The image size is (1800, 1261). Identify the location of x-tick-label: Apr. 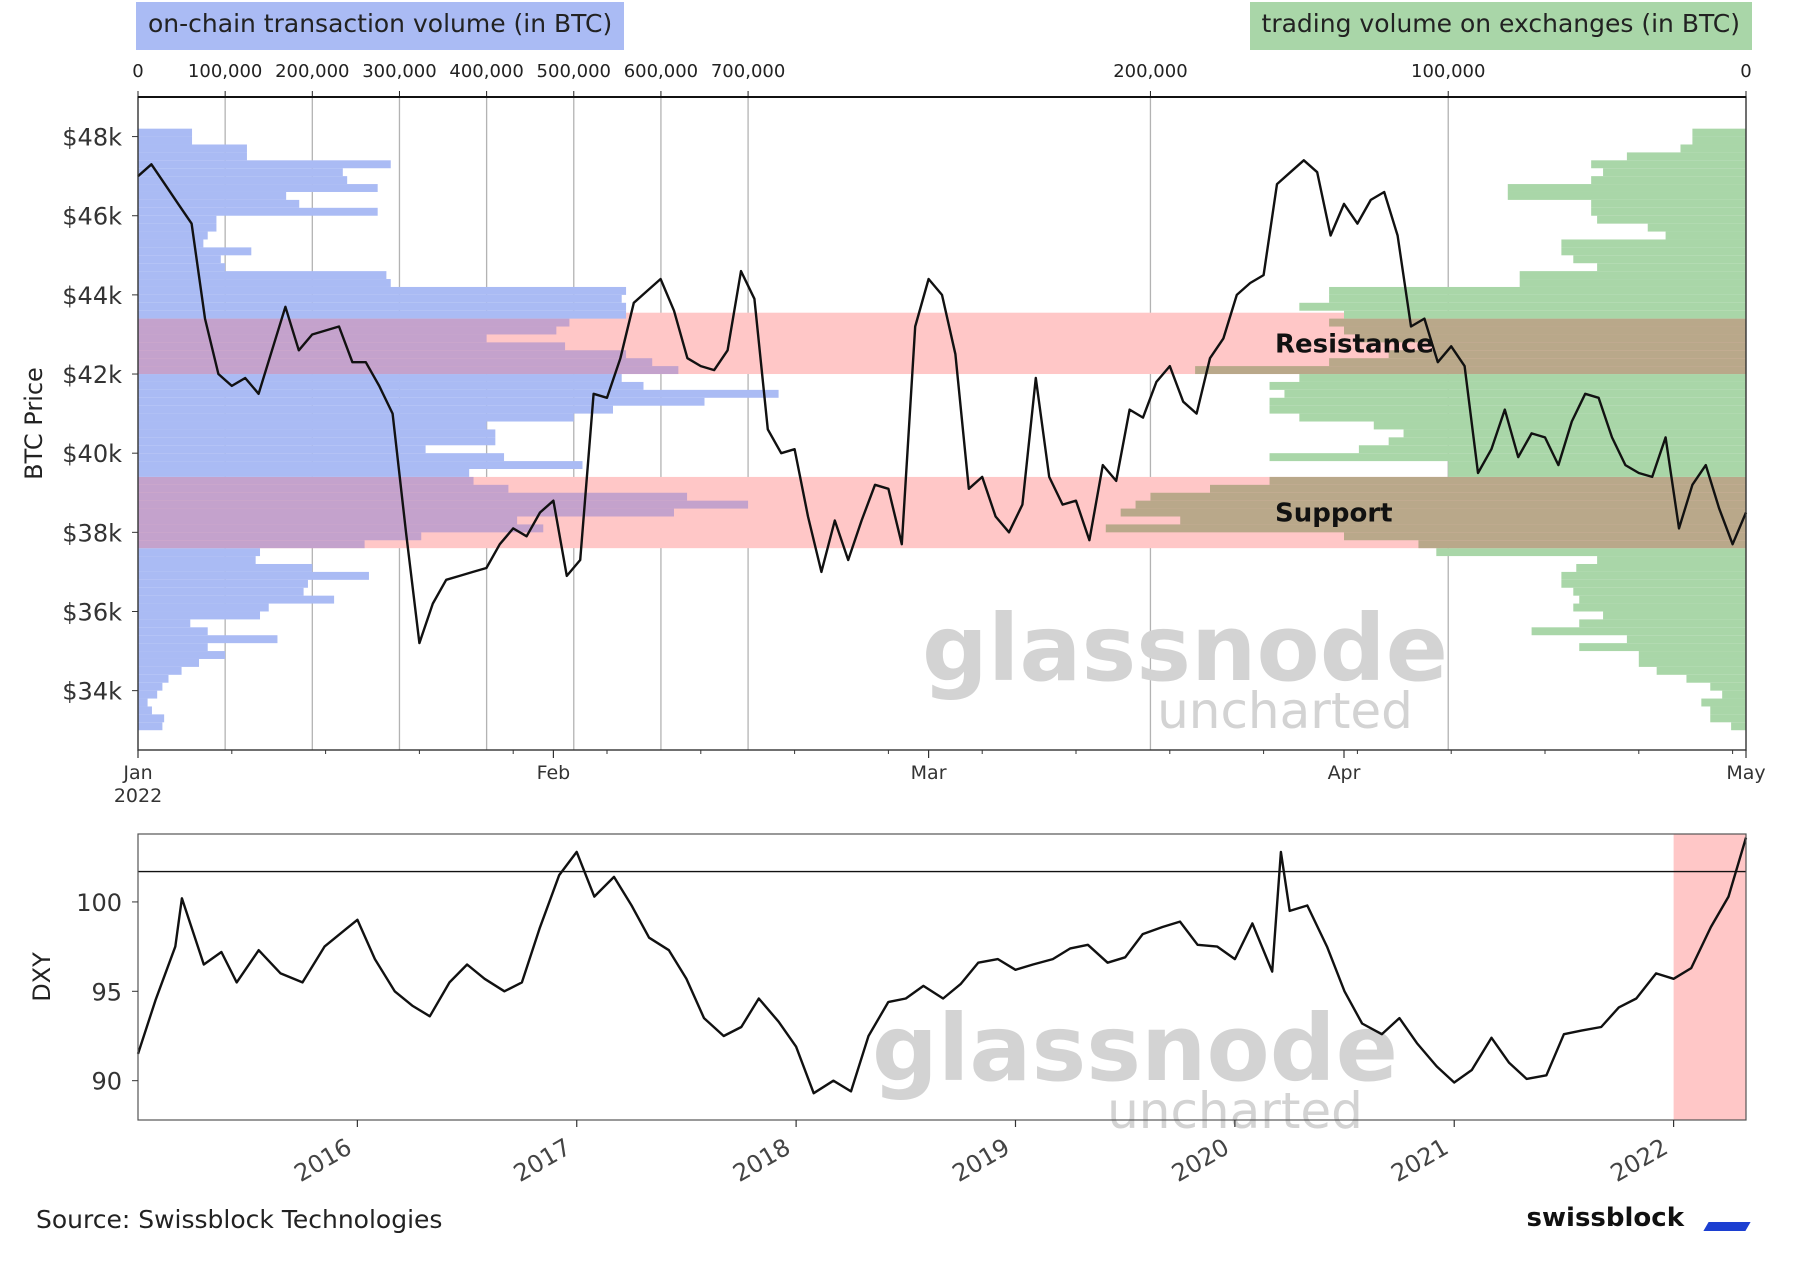
(1344, 773).